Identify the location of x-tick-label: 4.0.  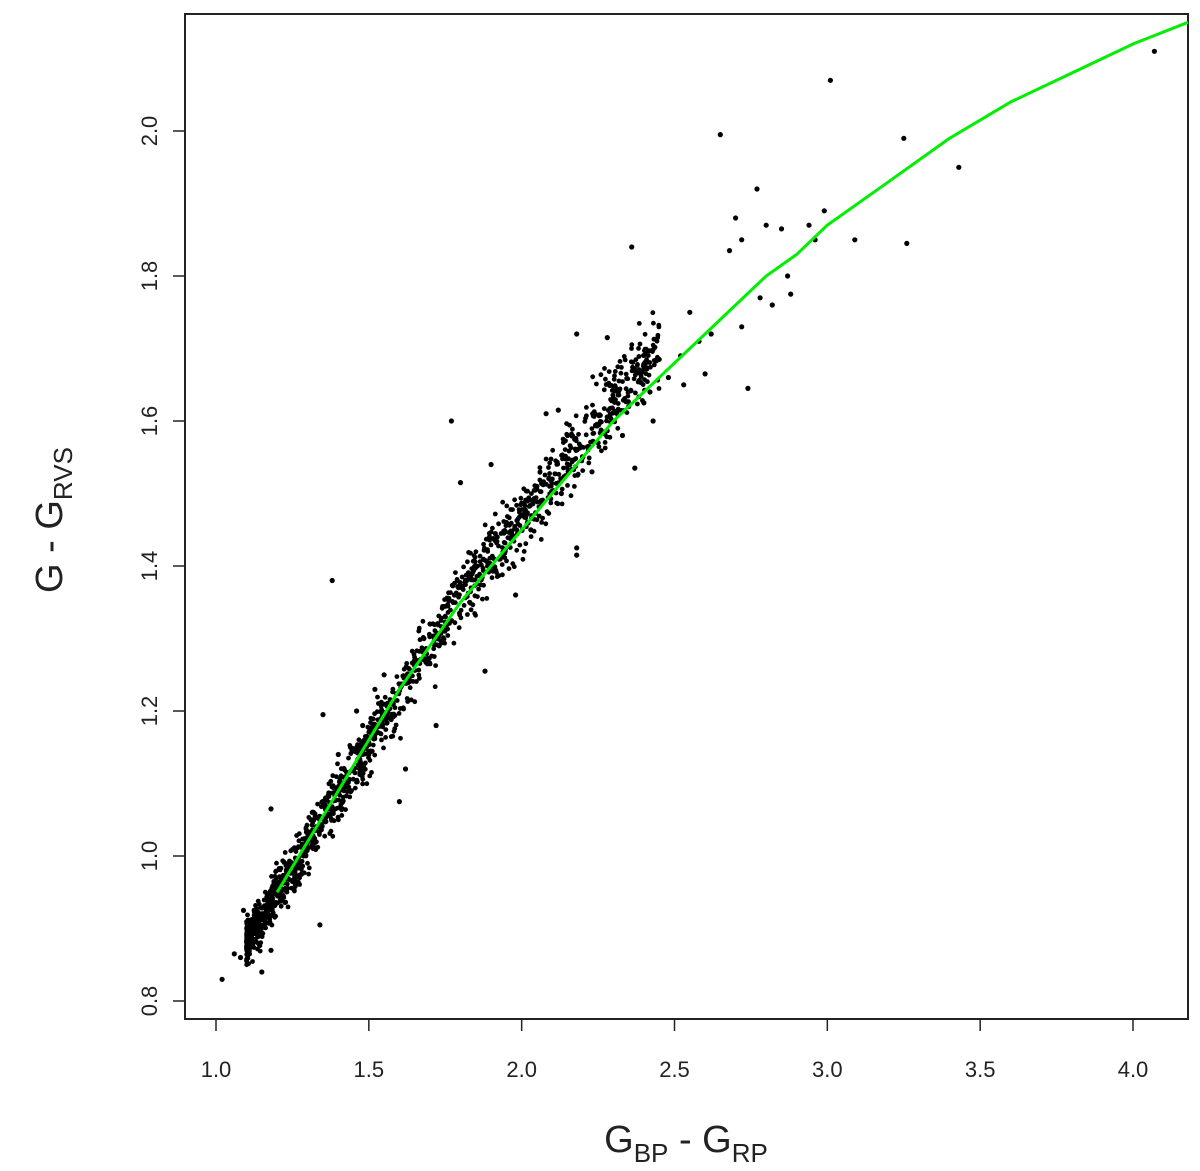
(1133, 1069).